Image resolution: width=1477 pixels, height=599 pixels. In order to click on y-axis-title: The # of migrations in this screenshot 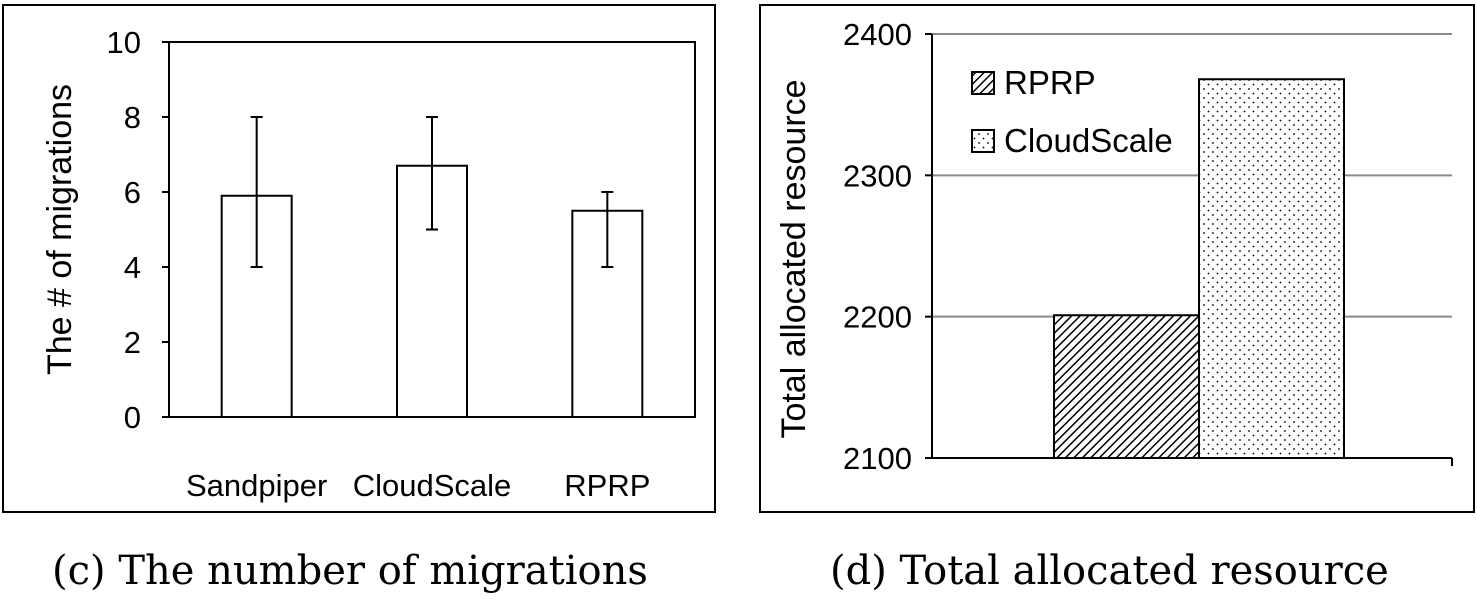, I will do `click(60, 229)`.